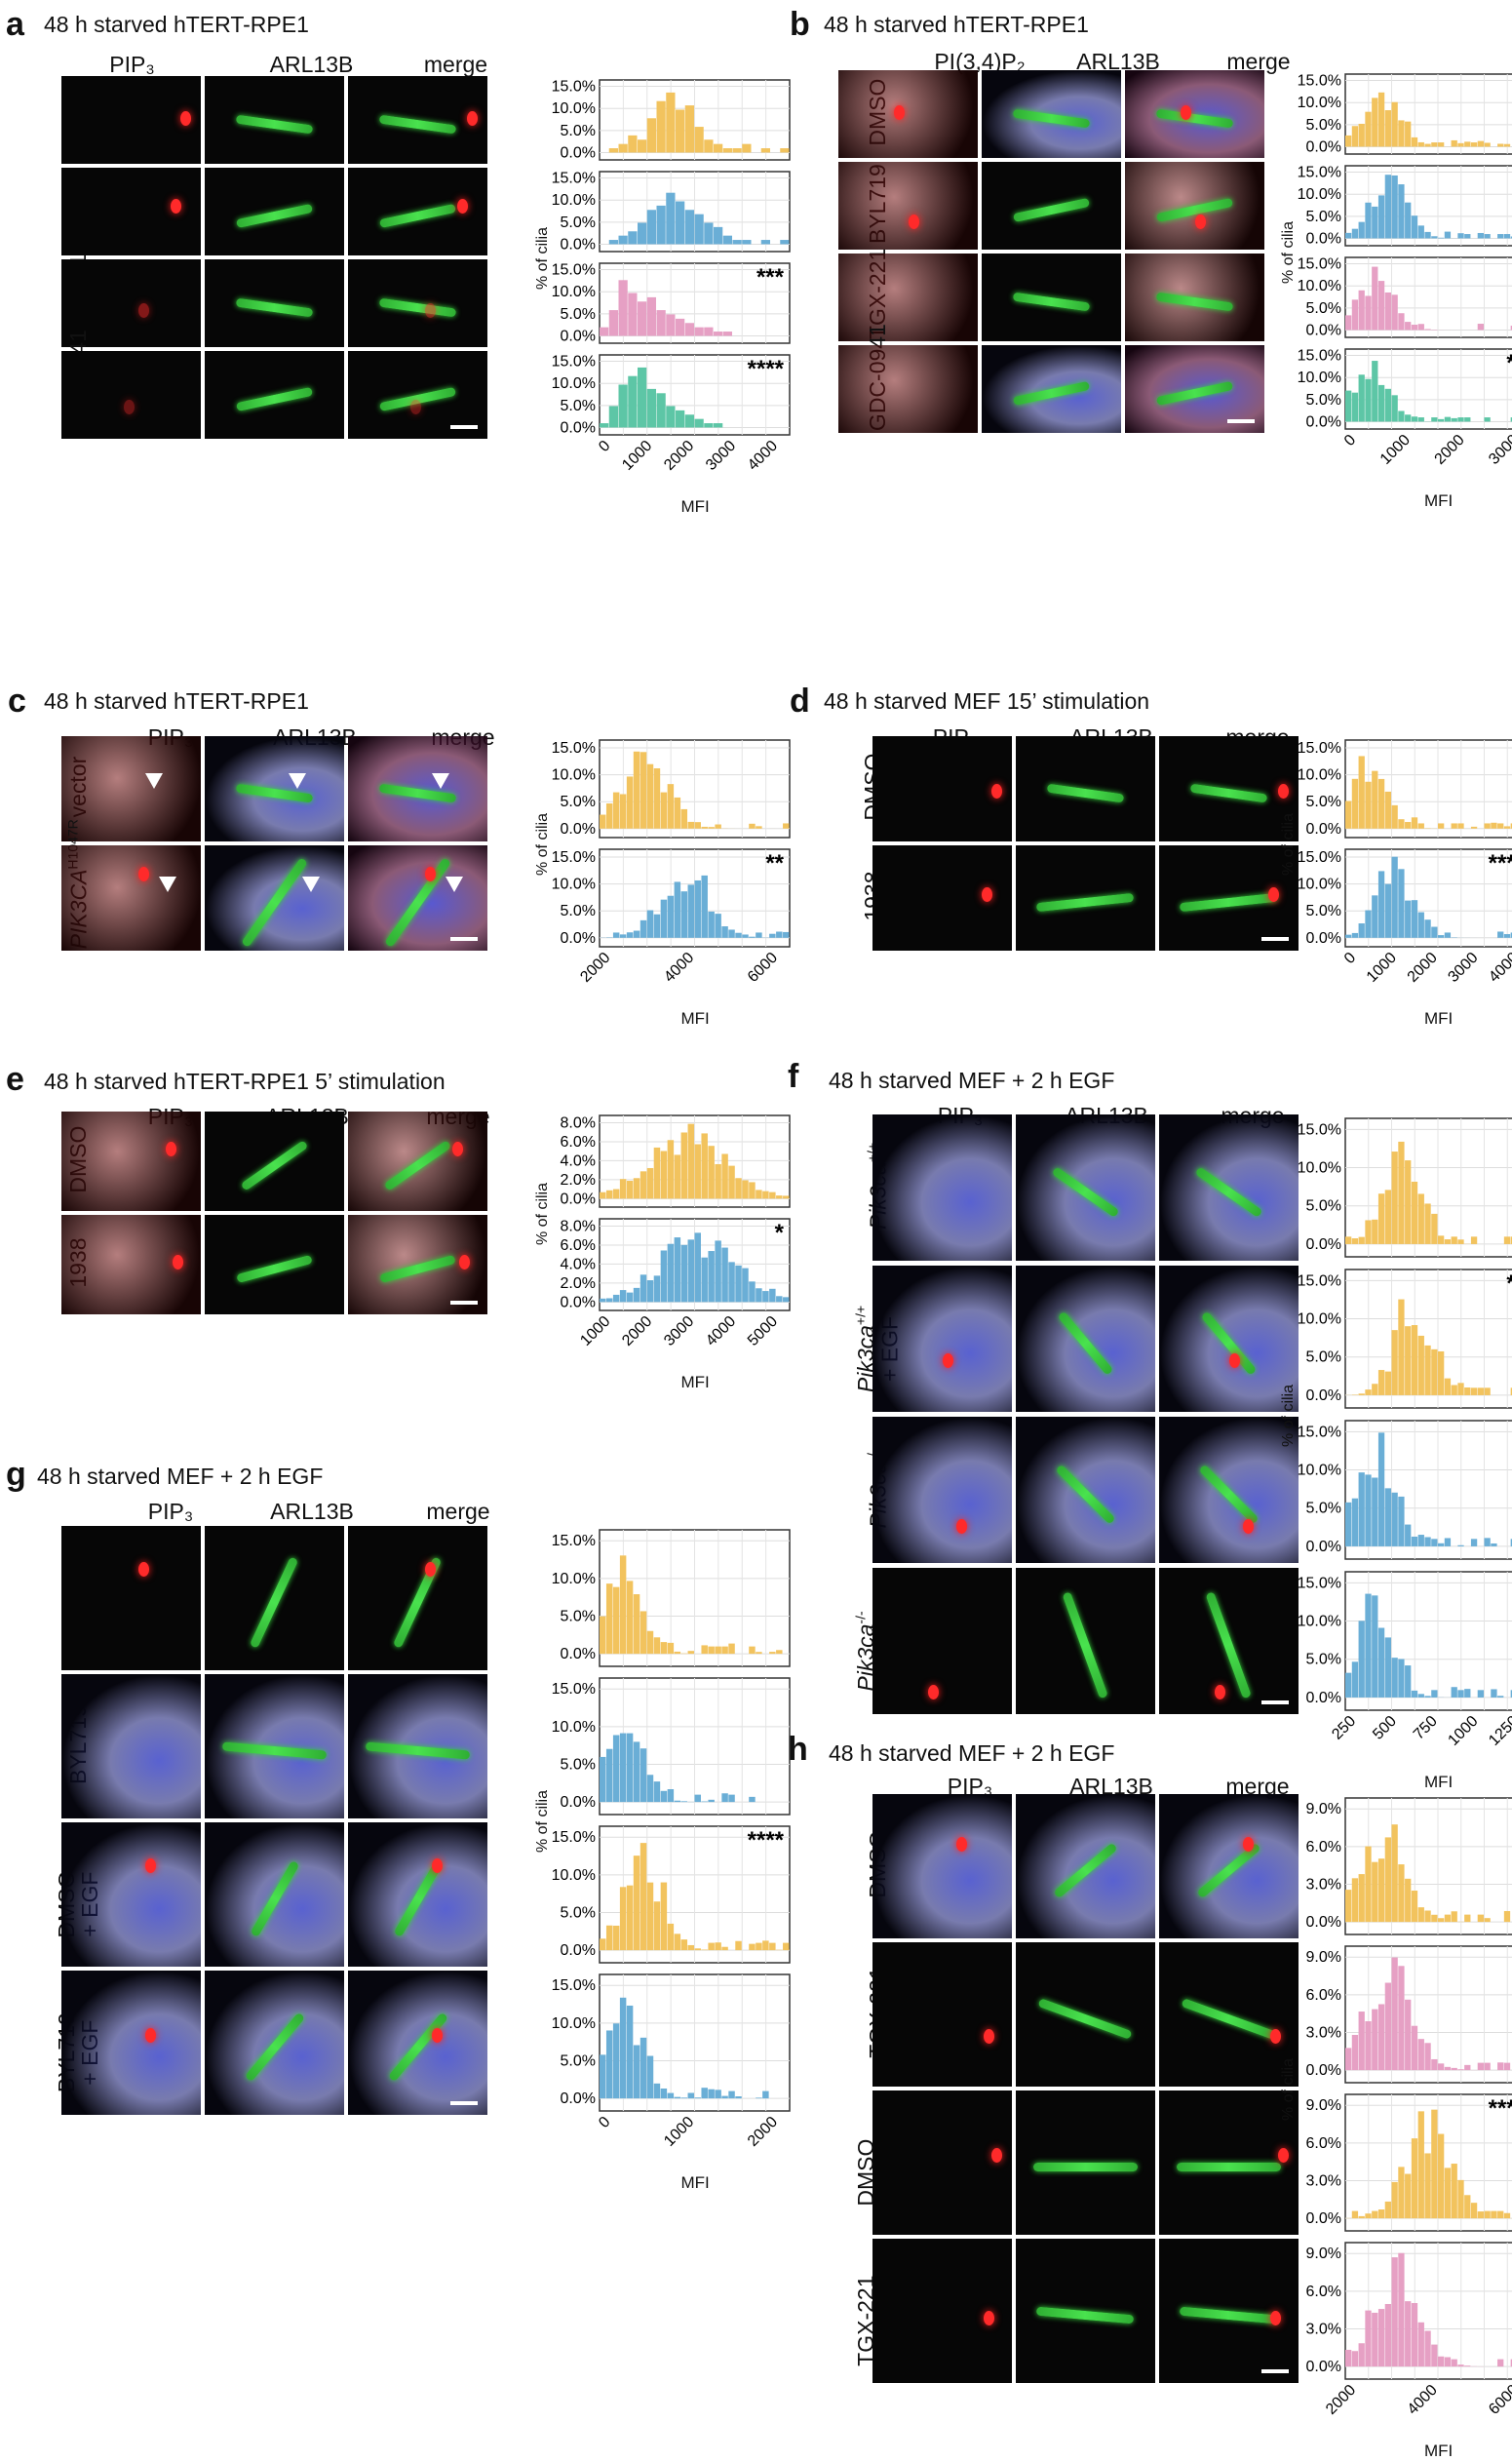 The image size is (1512, 2461). I want to click on x-axis-label: MFI, so click(1438, 1019).